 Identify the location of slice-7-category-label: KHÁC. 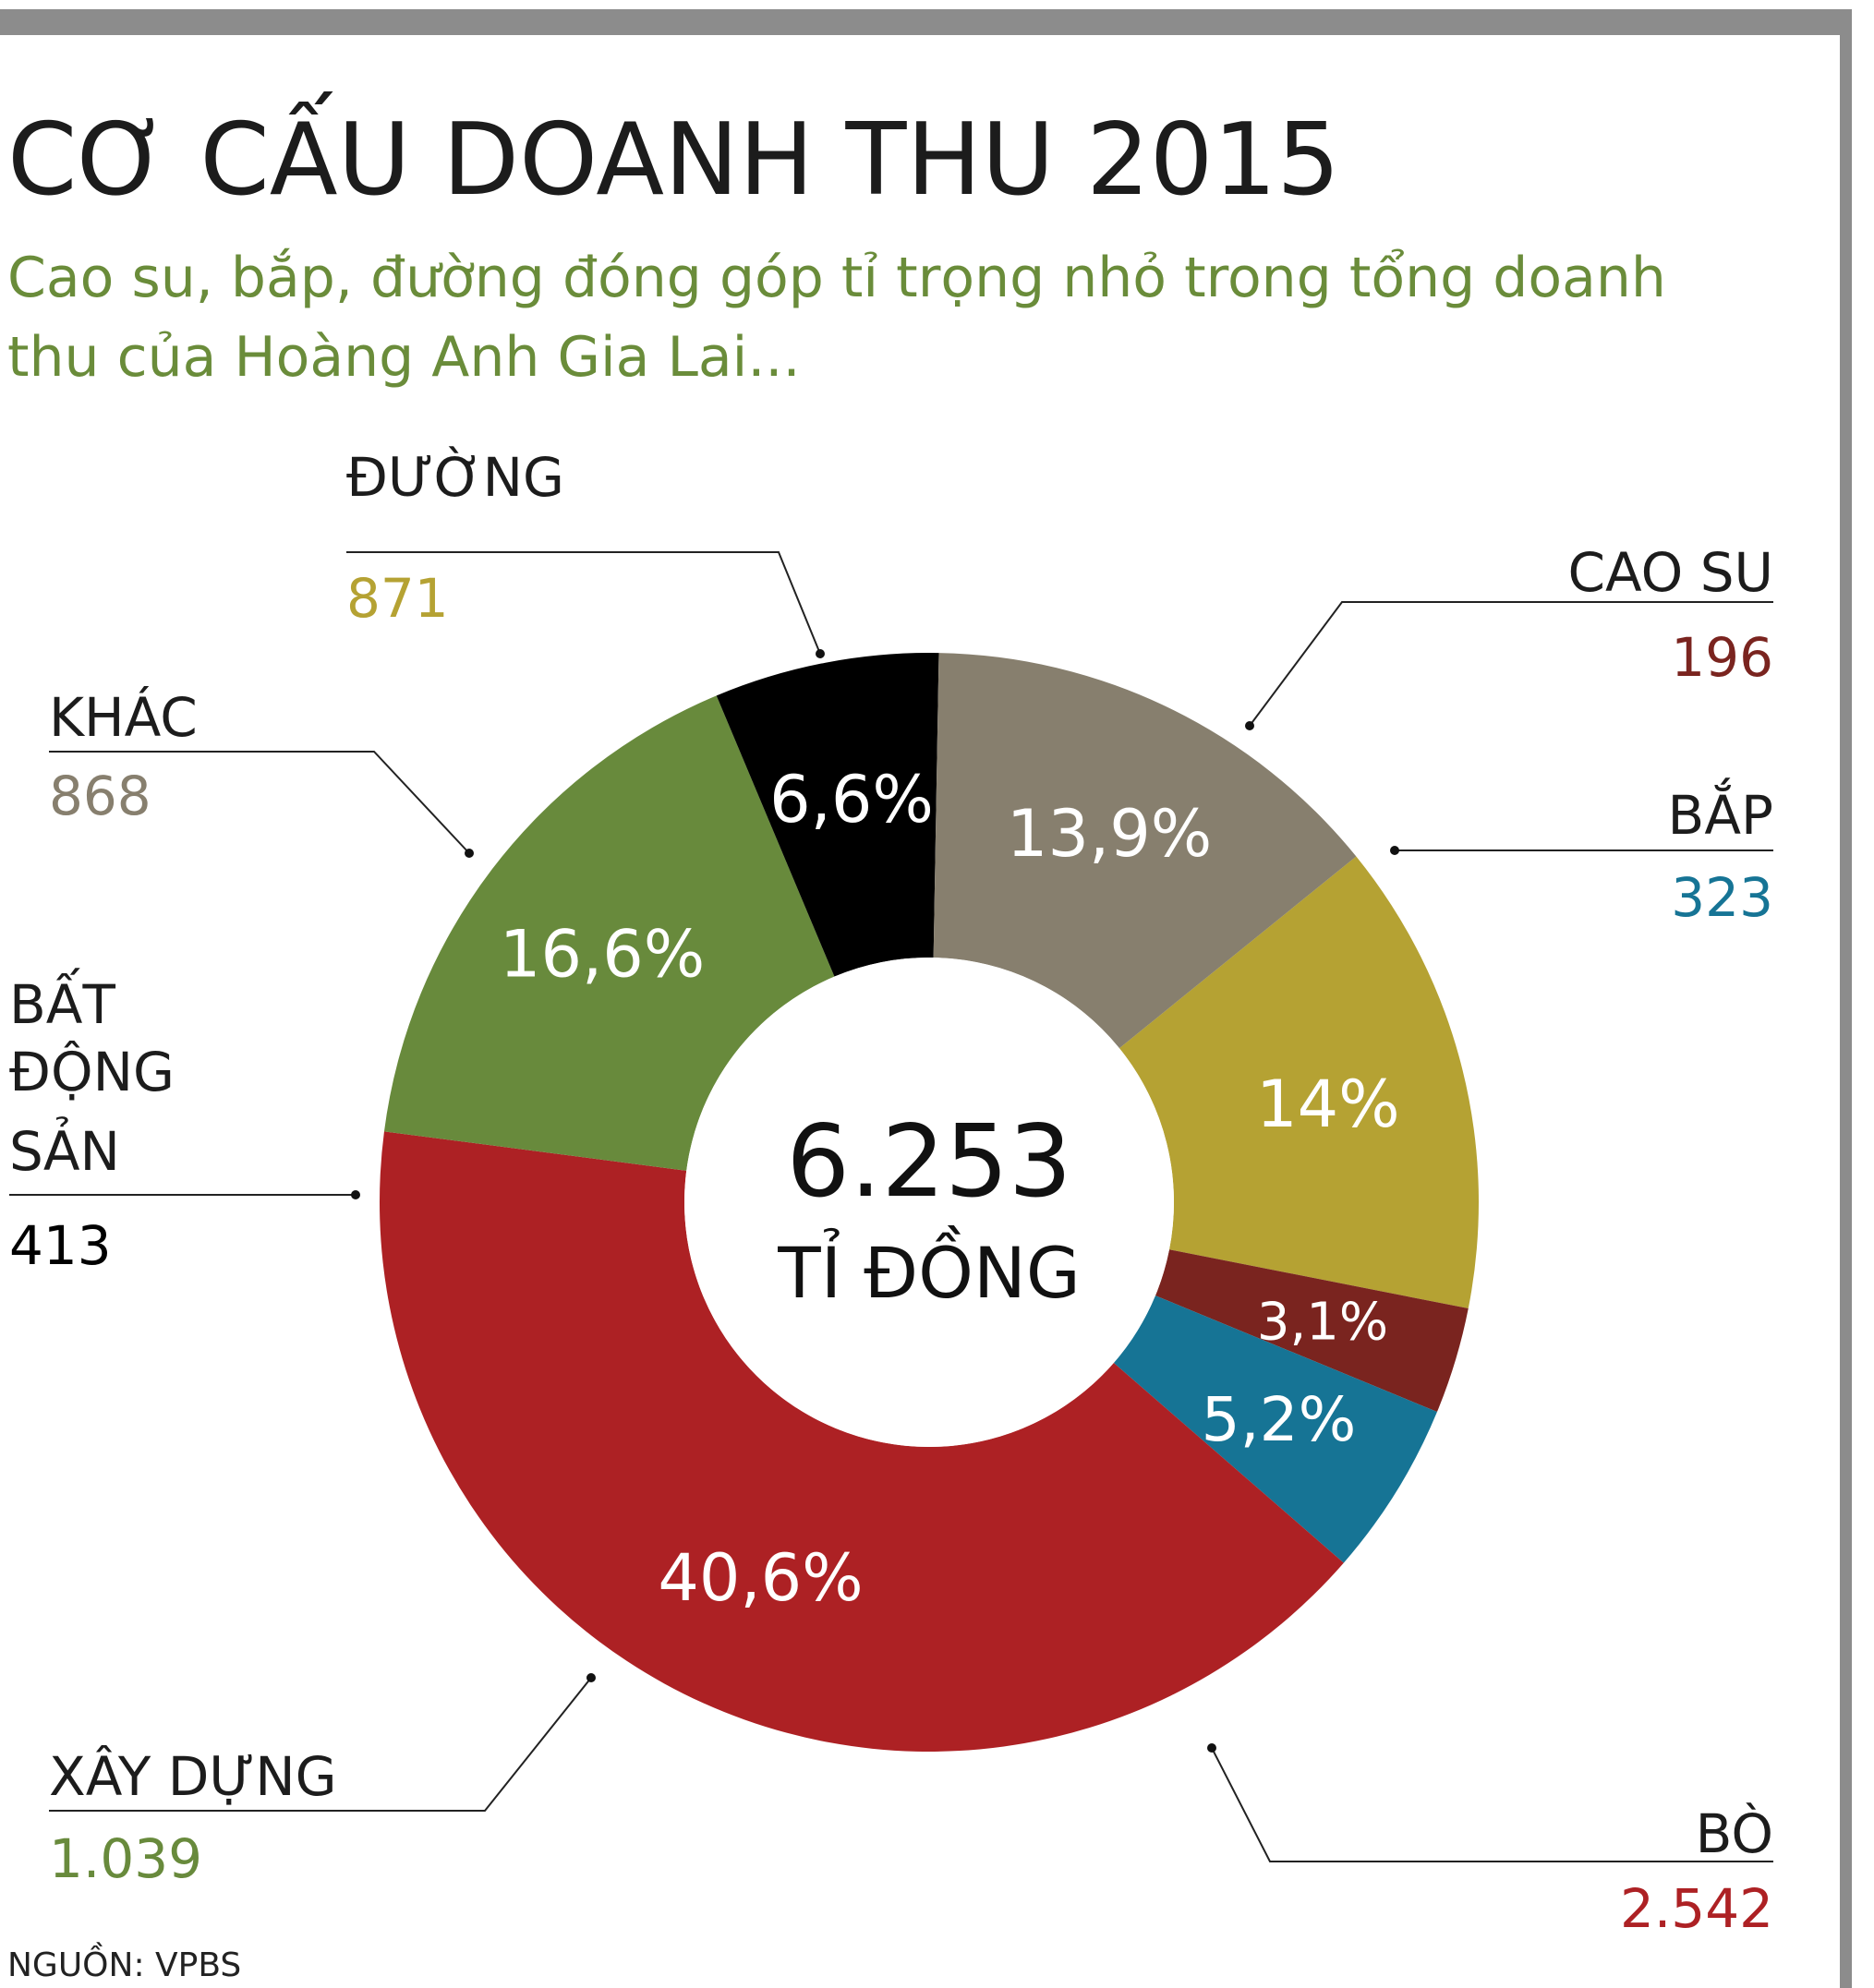
(123, 717).